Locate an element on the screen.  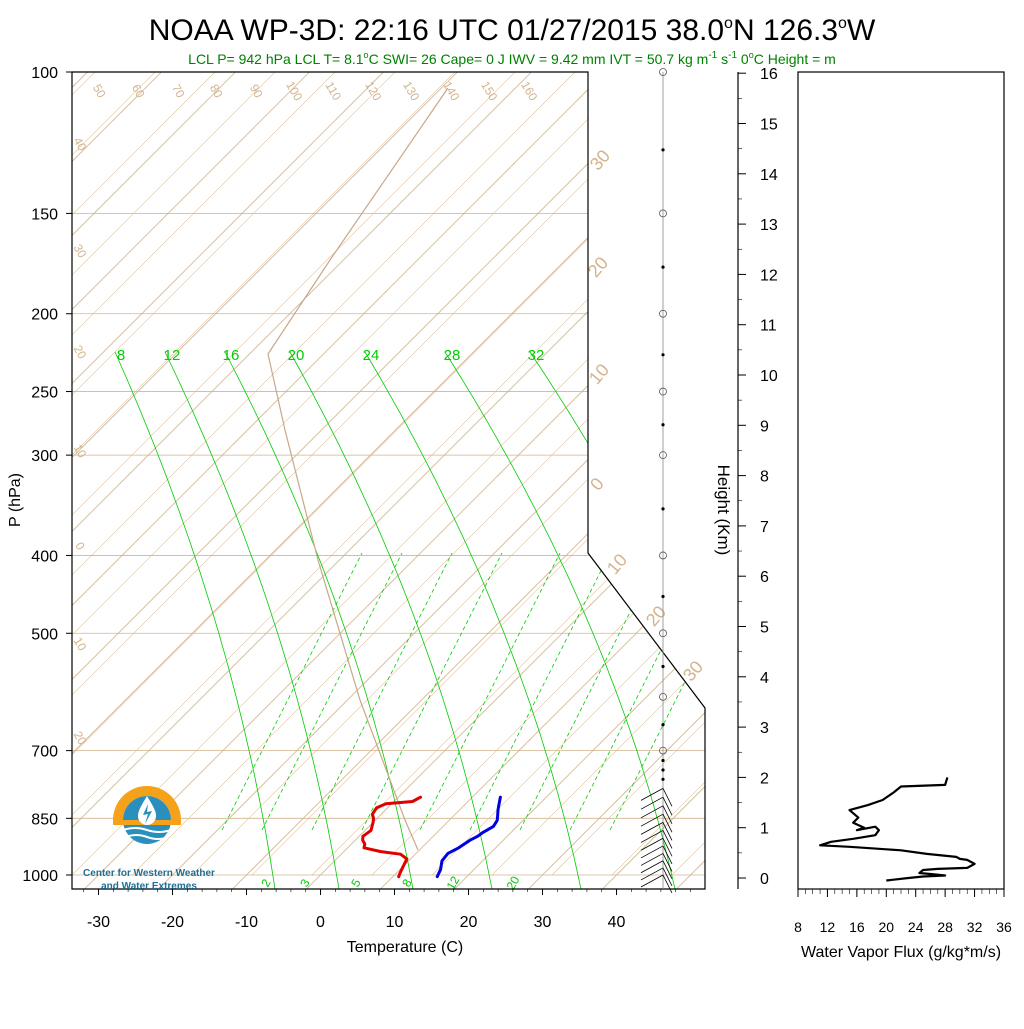
flux-profile is located at coordinates (897, 829).